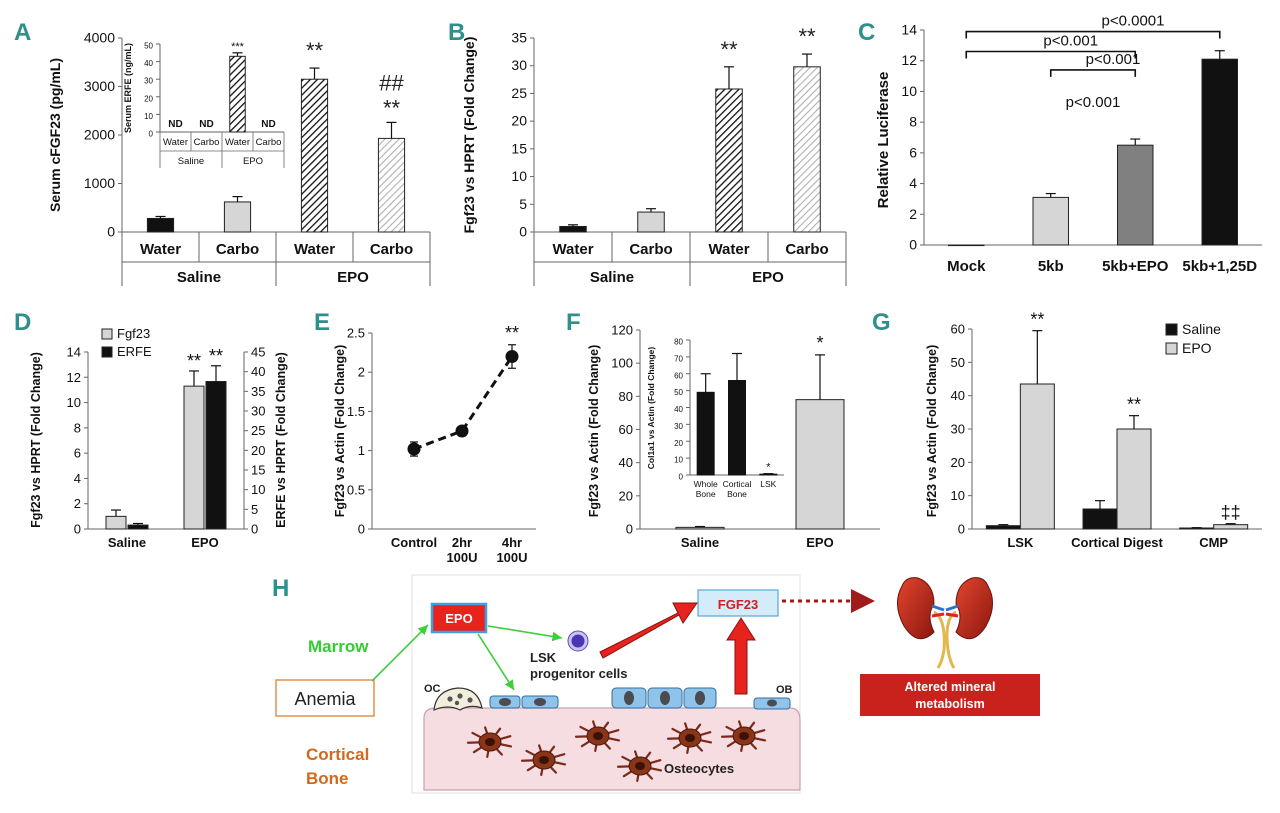 This screenshot has height=813, width=1280. What do you see at coordinates (958, 329) in the screenshot?
I see `panel-g-y-tick-label: 60` at bounding box center [958, 329].